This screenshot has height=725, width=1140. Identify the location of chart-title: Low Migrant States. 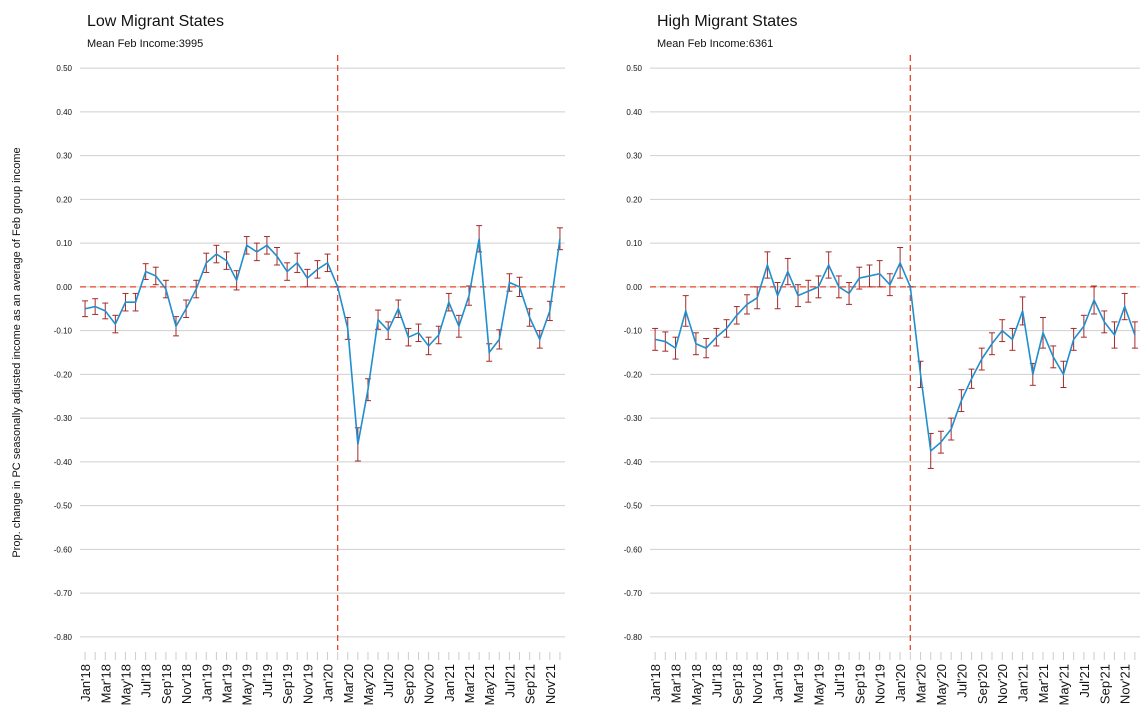
(155, 21).